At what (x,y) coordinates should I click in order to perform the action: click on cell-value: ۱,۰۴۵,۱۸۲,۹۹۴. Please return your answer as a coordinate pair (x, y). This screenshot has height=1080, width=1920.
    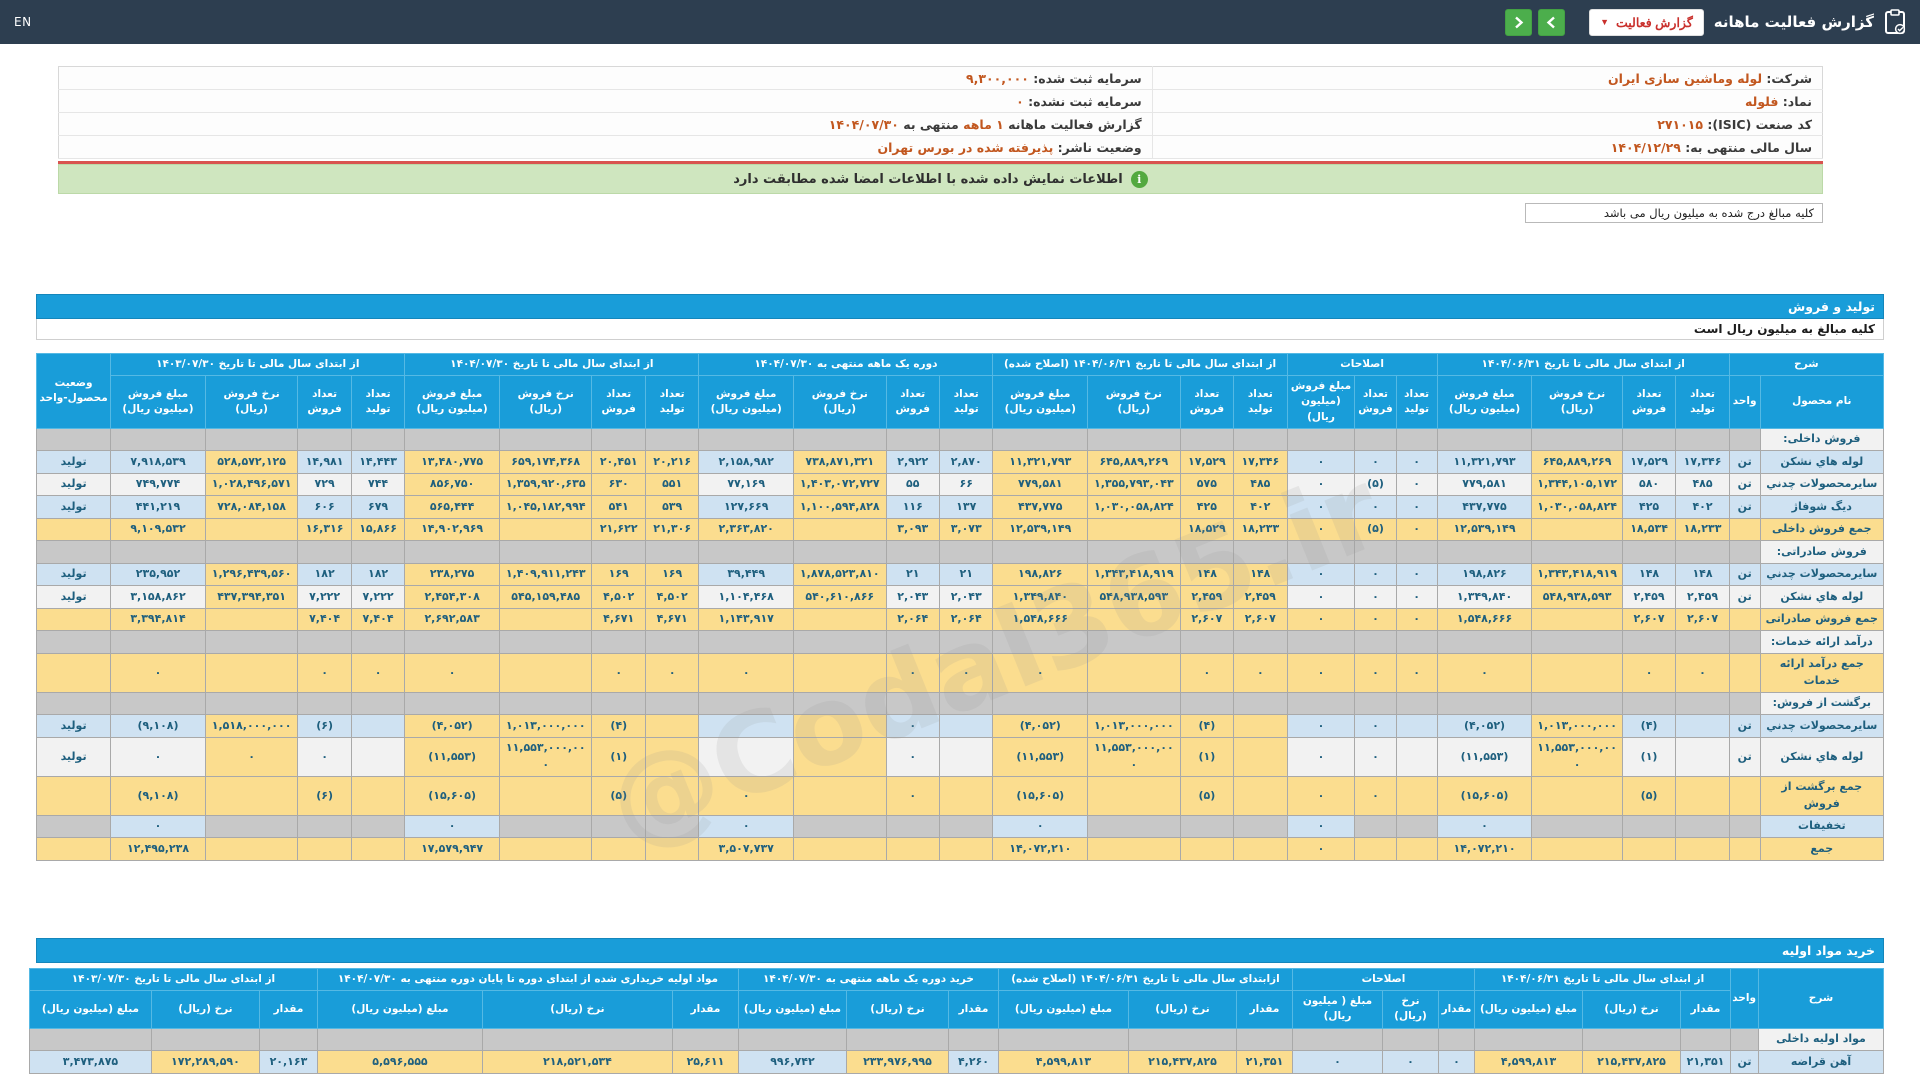
    Looking at the image, I should click on (545, 507).